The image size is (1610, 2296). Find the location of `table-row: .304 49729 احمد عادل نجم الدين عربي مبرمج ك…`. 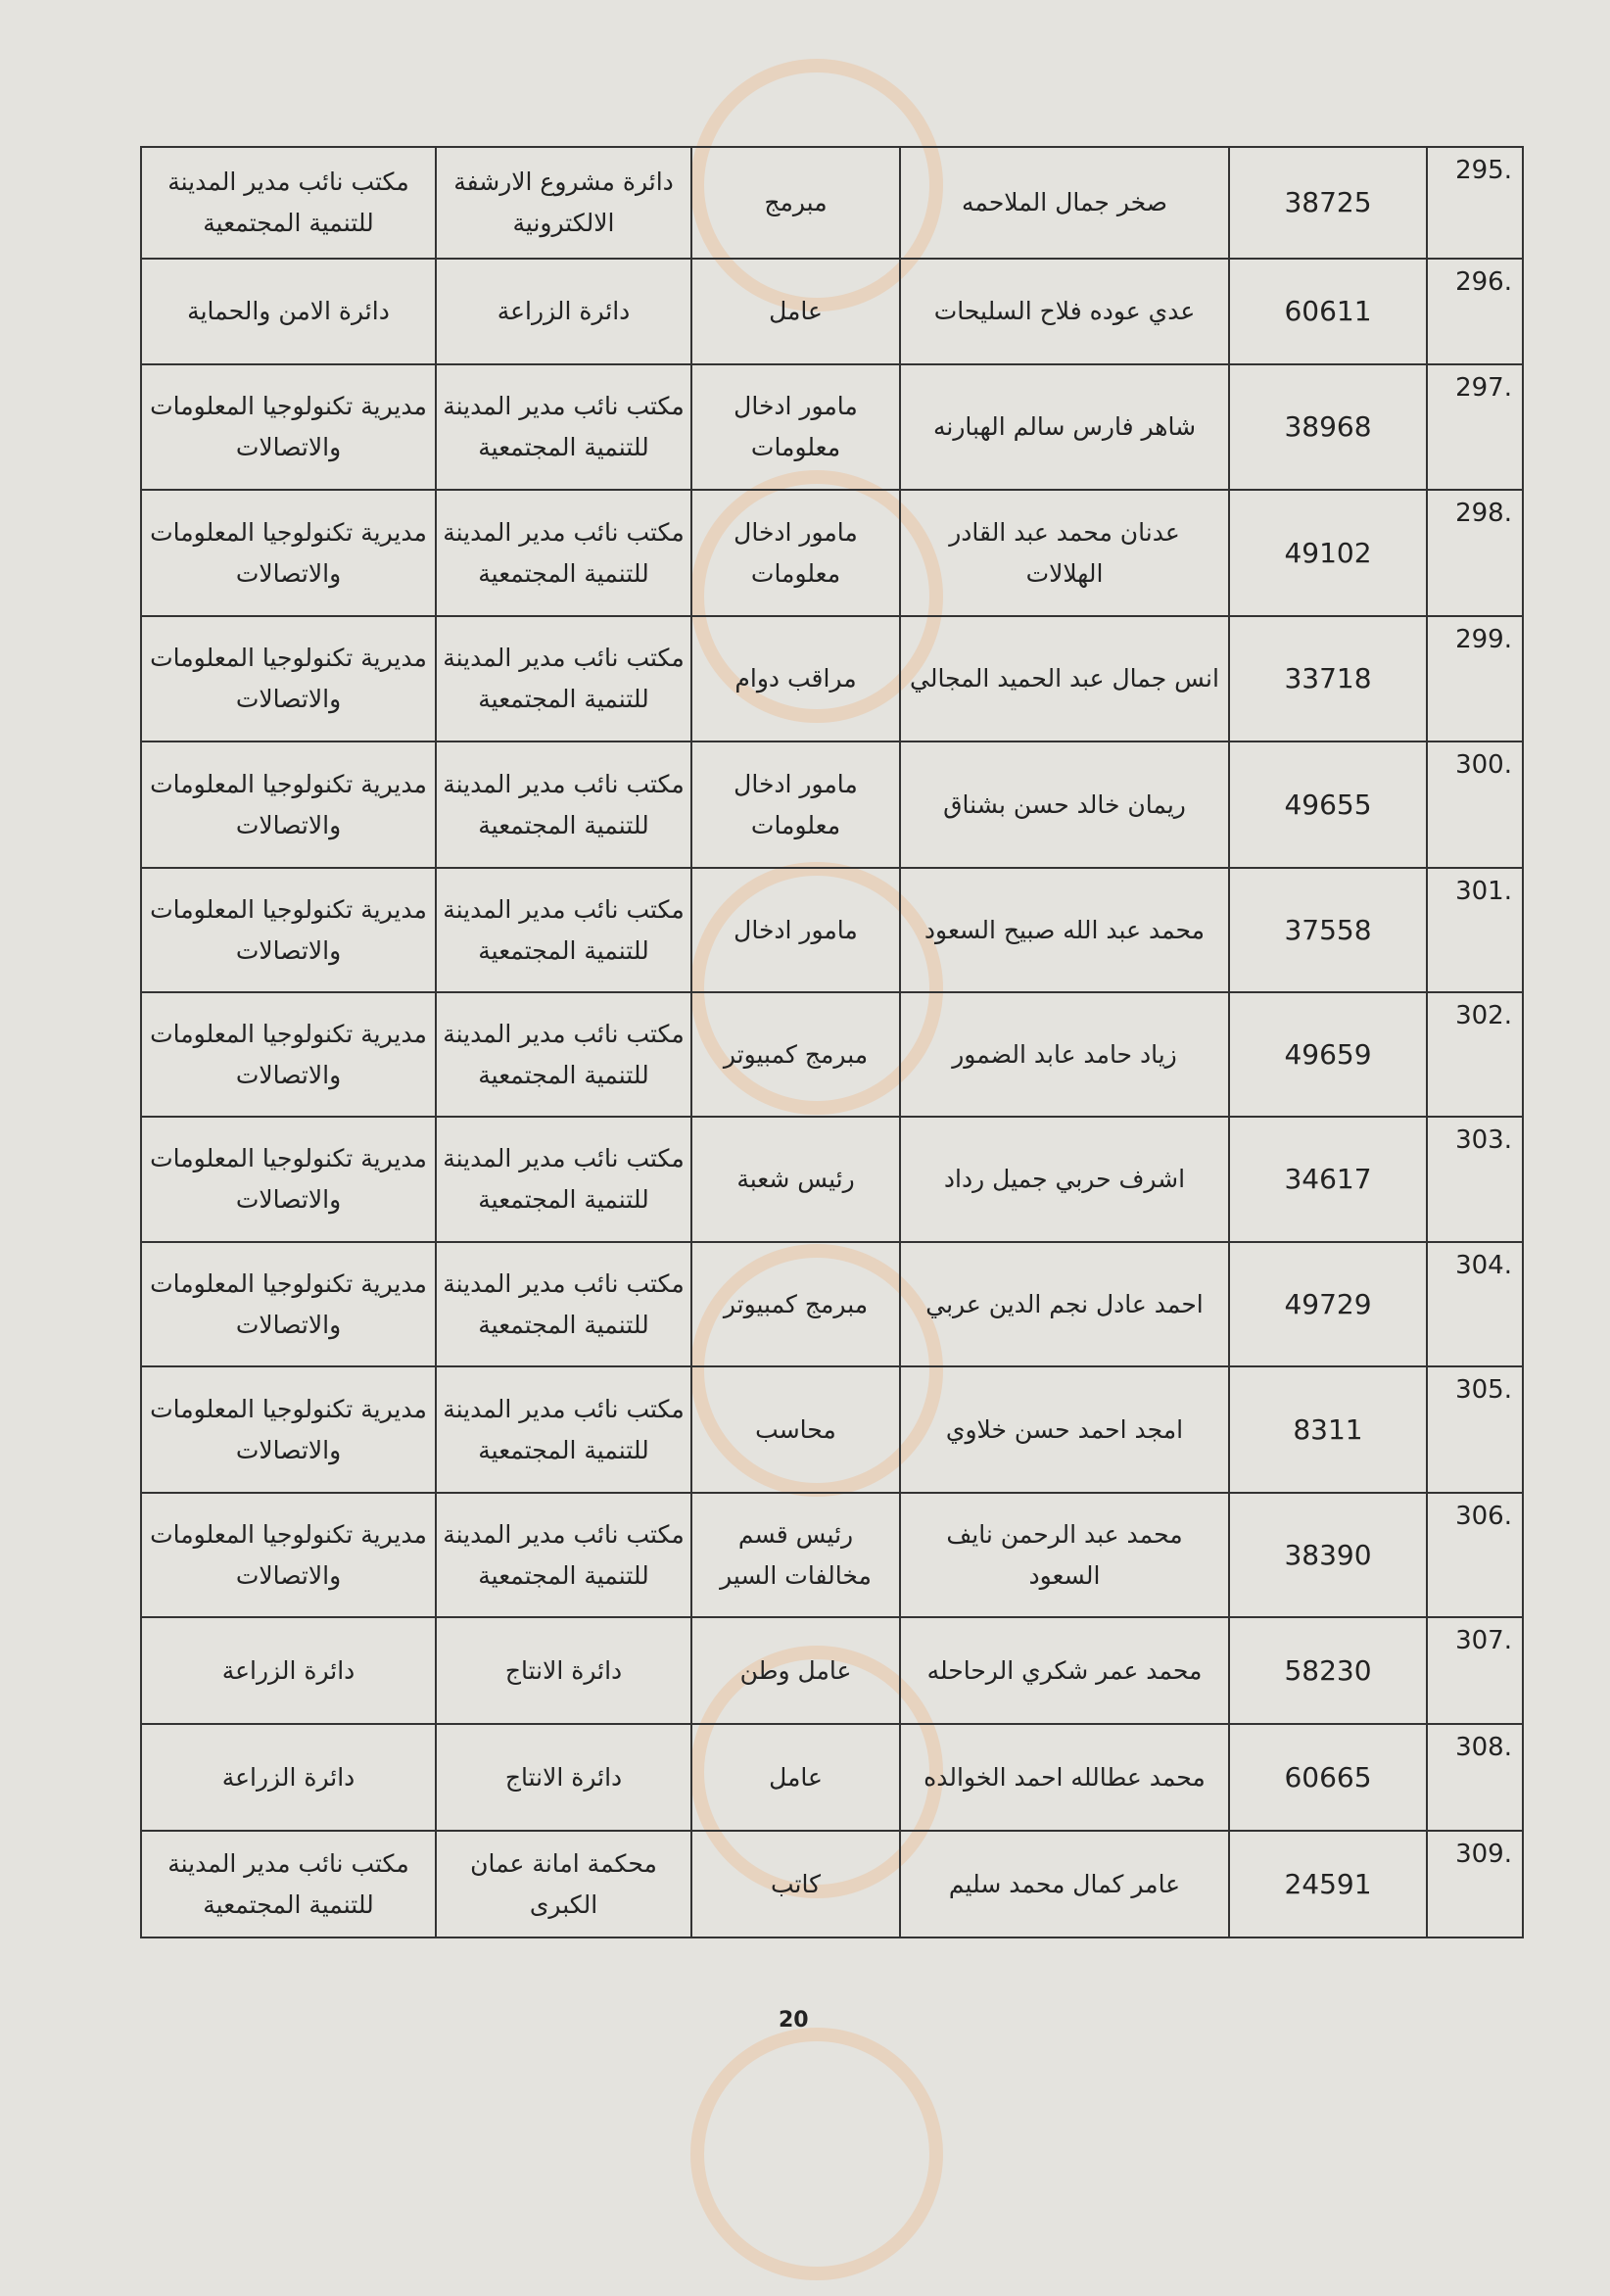

table-row: .304 49729 احمد عادل نجم الدين عربي مبرمج ك… is located at coordinates (832, 1304).